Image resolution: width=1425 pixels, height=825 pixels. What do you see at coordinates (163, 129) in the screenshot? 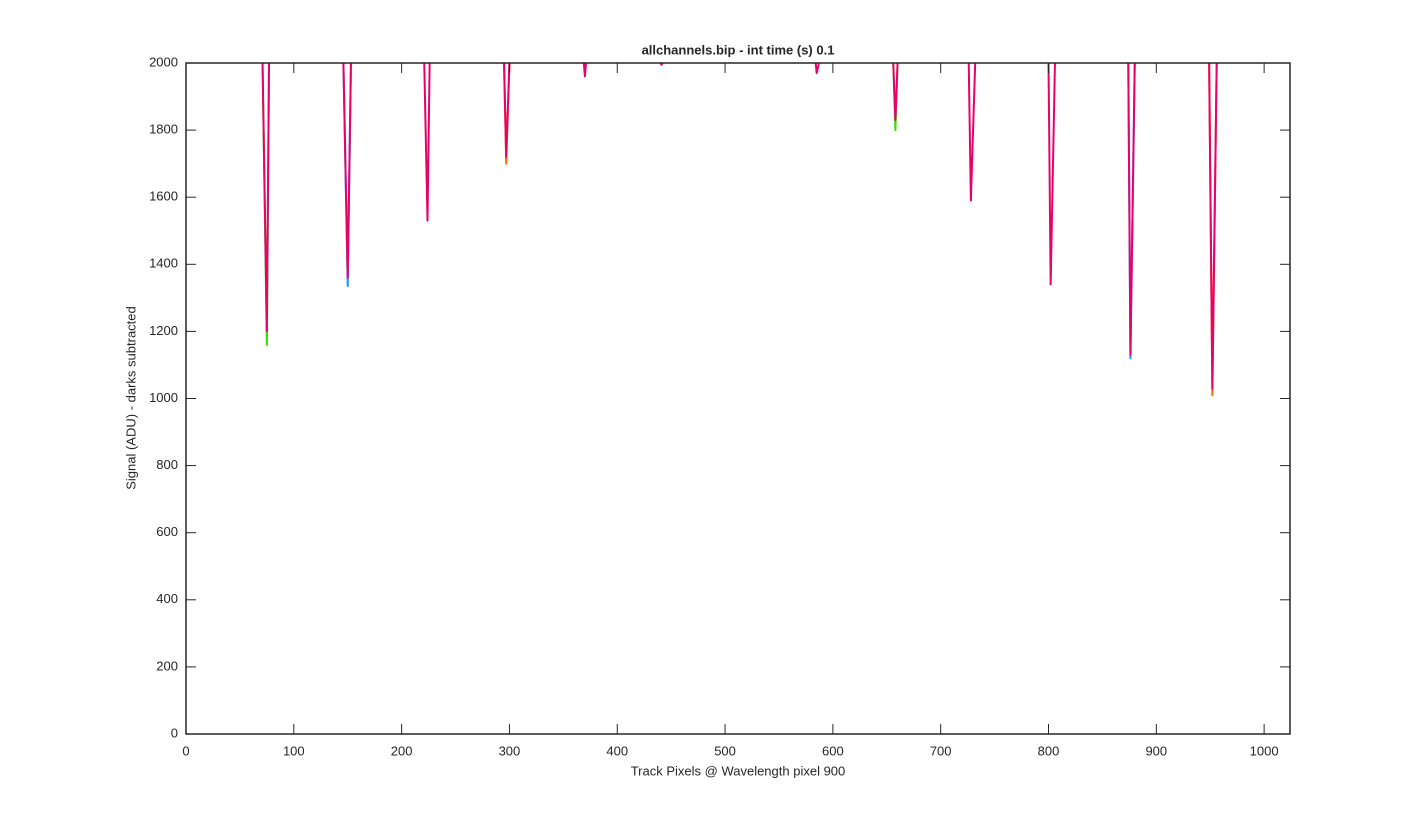
I see `y-tick-label: 1800` at bounding box center [163, 129].